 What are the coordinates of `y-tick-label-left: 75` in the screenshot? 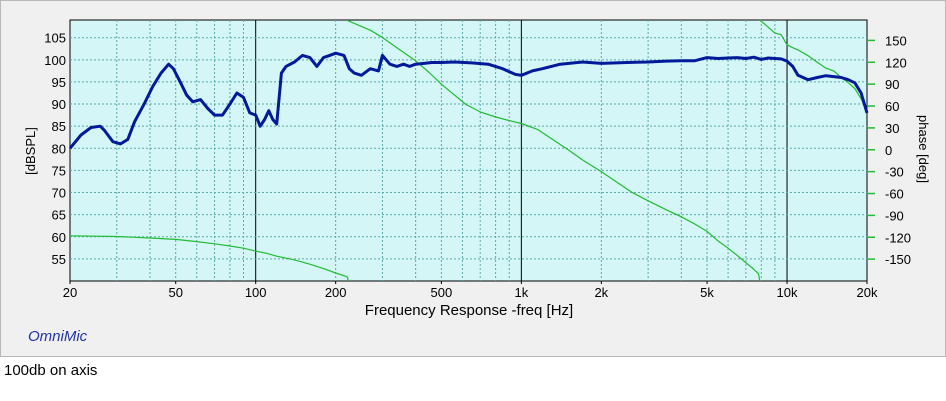 It's located at (59, 170).